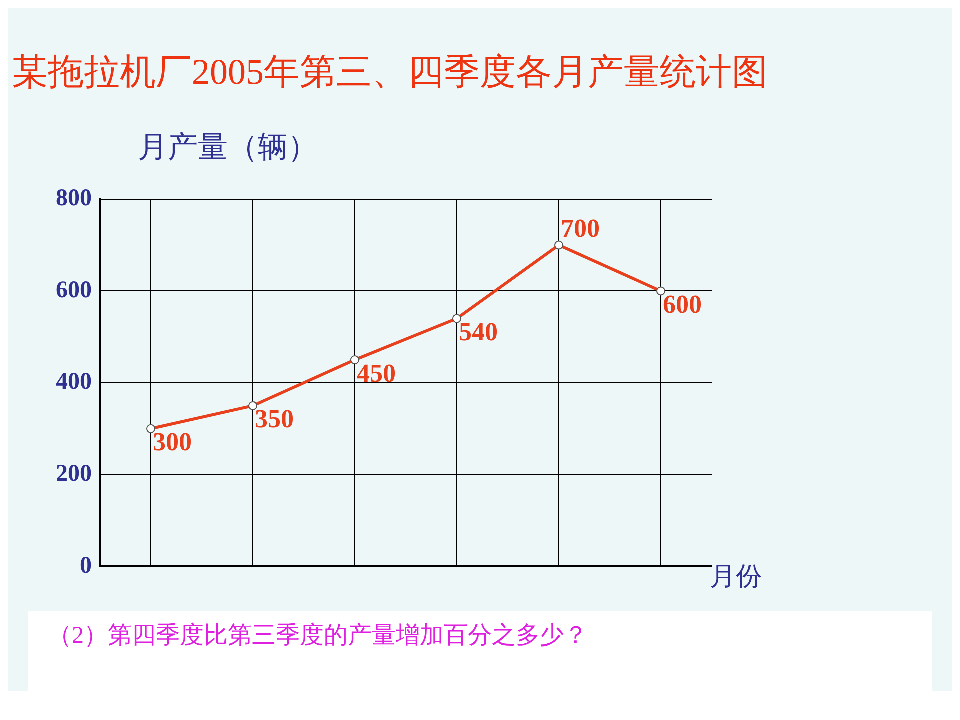  I want to click on y-tick-label: 400, so click(74, 382).